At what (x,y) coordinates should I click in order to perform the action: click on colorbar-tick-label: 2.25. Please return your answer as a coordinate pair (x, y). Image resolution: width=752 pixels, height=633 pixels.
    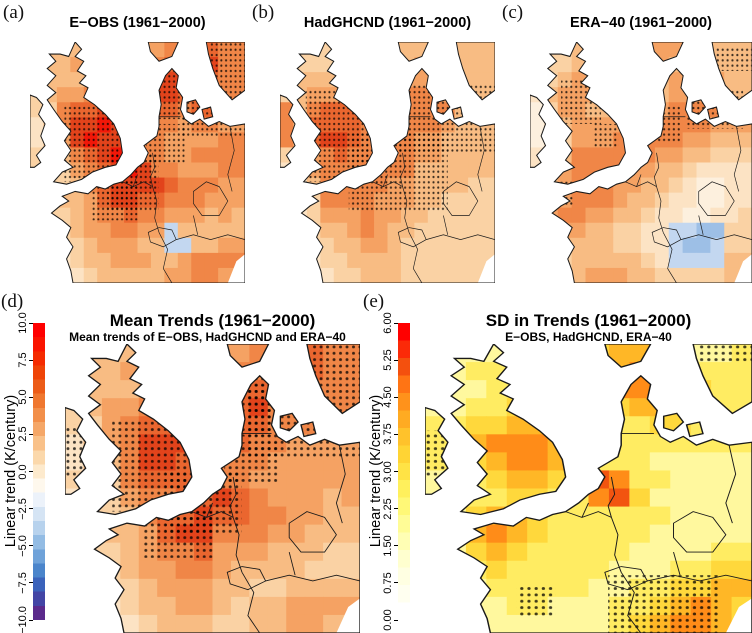
    Looking at the image, I should click on (388, 508).